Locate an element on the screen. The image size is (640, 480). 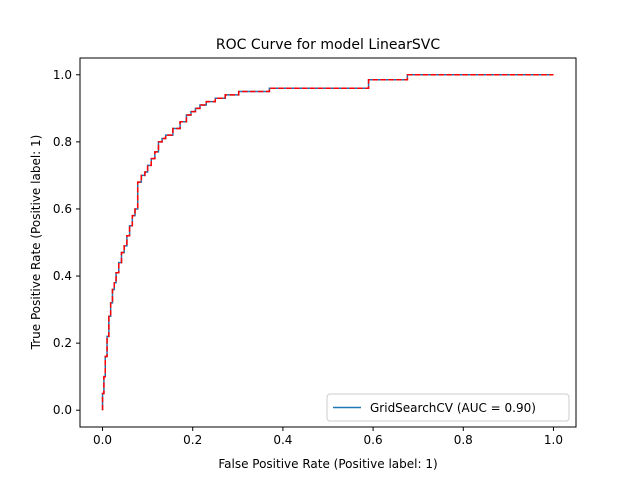
legend-label-gridsearchcv: GridSearchCV (AUC = 0.90) is located at coordinates (453, 408).